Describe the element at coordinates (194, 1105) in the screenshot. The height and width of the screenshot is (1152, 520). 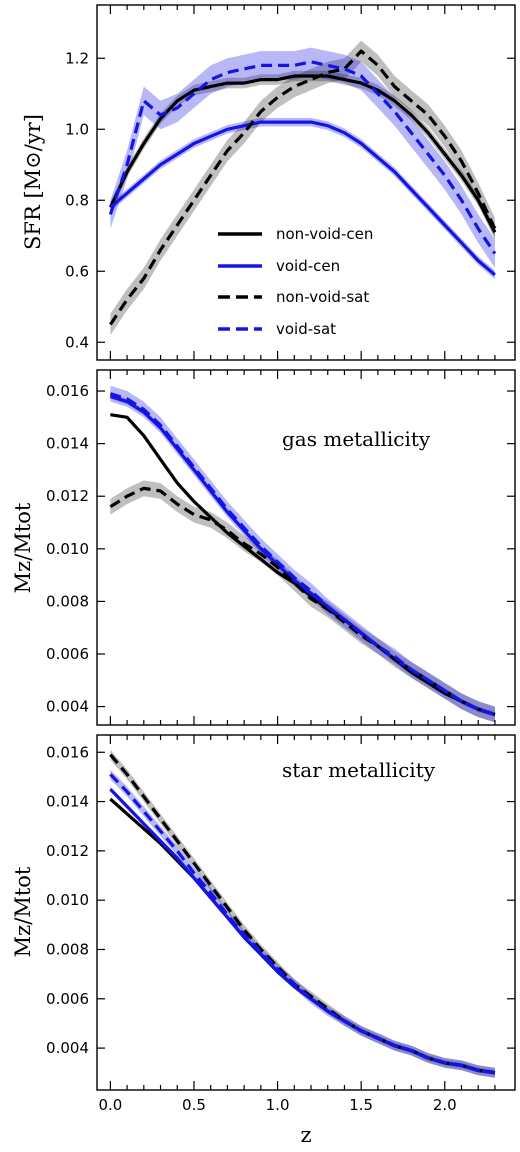
I see `x-tick-label: 0.5` at that location.